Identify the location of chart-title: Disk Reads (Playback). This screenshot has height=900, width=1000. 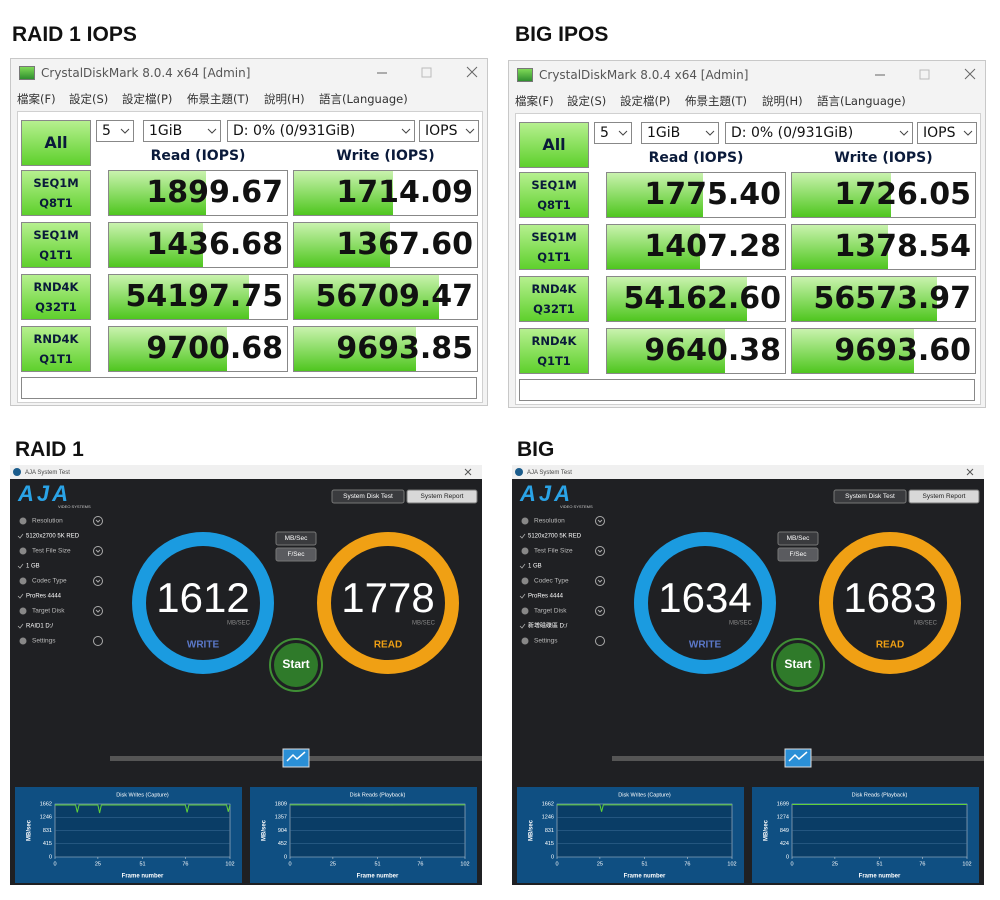
(378, 795).